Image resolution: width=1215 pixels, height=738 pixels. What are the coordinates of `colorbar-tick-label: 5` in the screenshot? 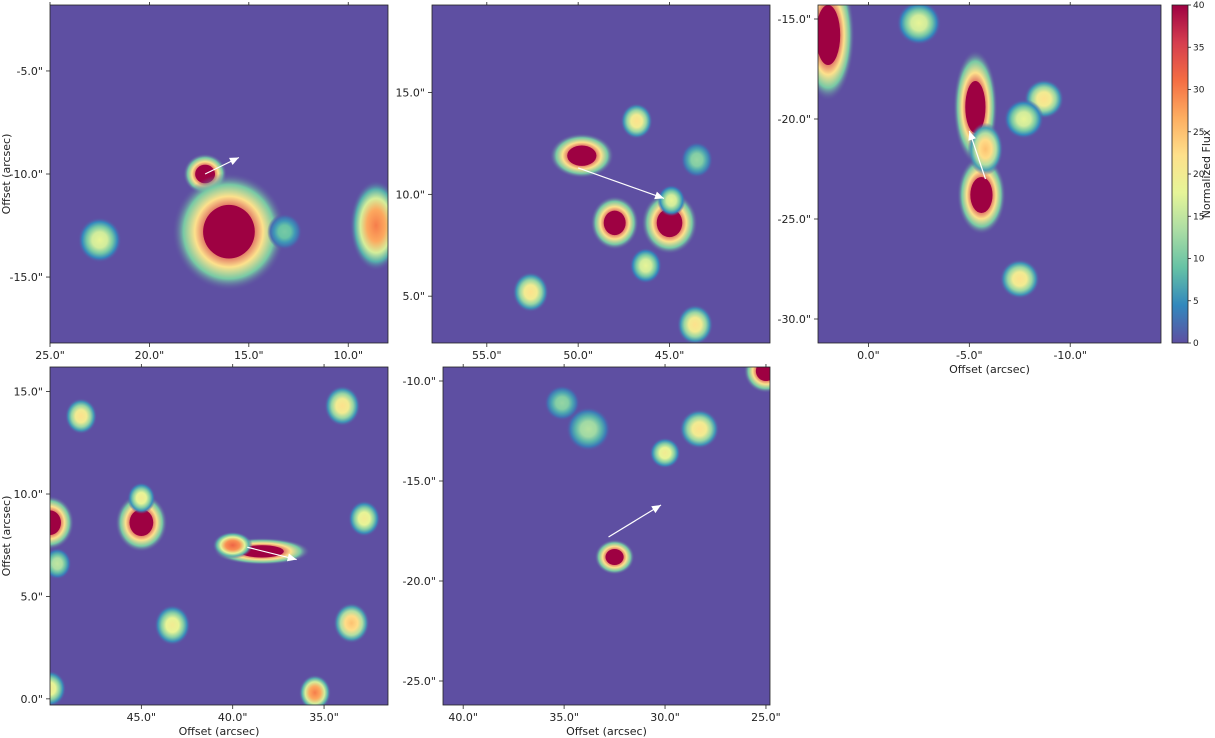 It's located at (1196, 302).